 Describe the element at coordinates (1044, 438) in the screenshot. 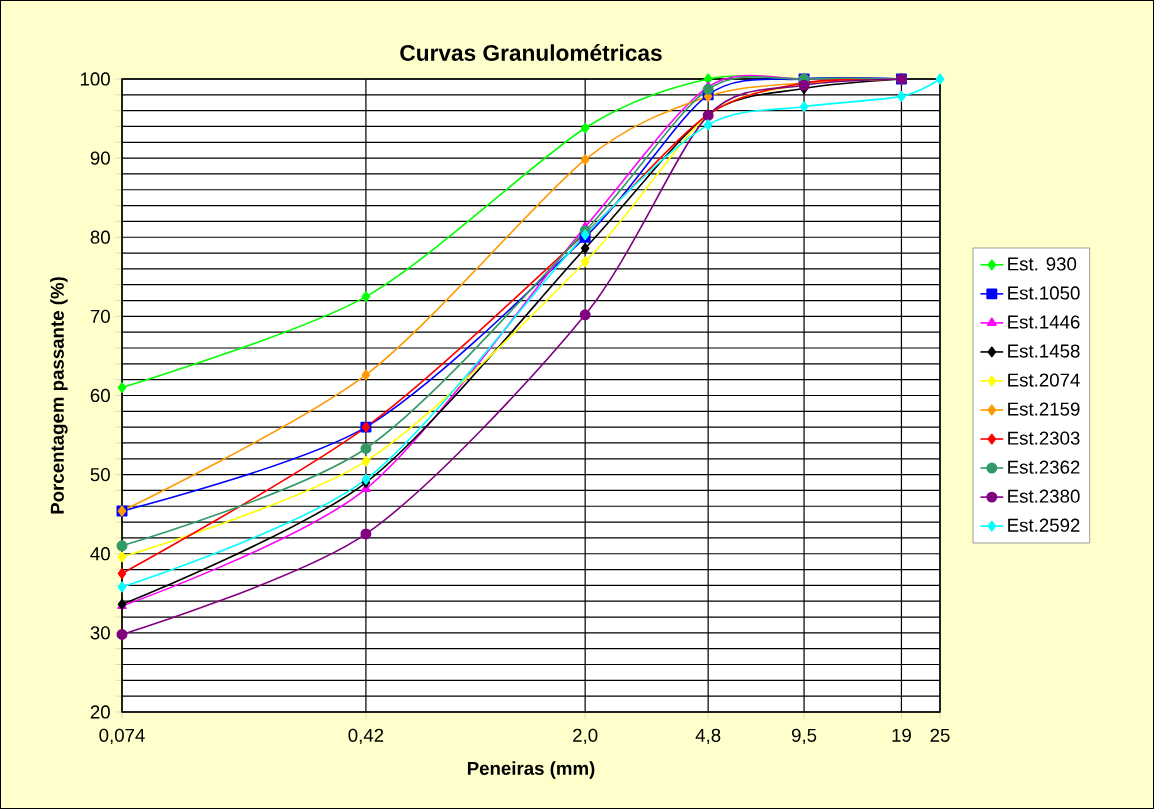

I see `legend-label: Est.2303` at that location.